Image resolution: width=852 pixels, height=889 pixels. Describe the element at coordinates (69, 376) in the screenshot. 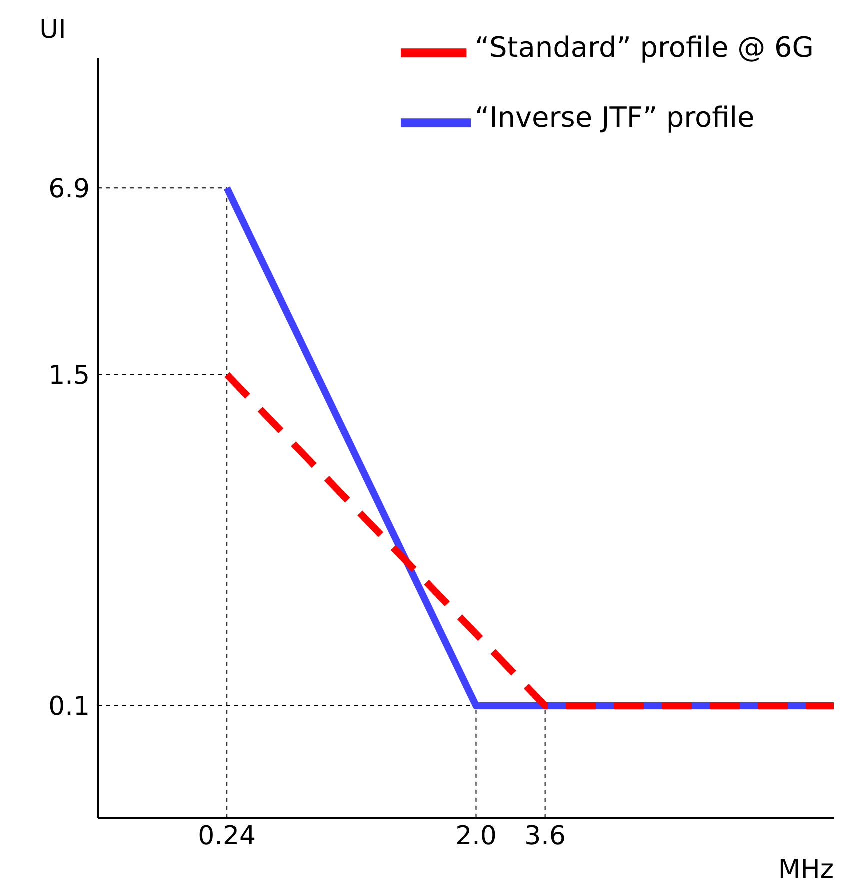

I see `y-tick-label: 1.5` at that location.